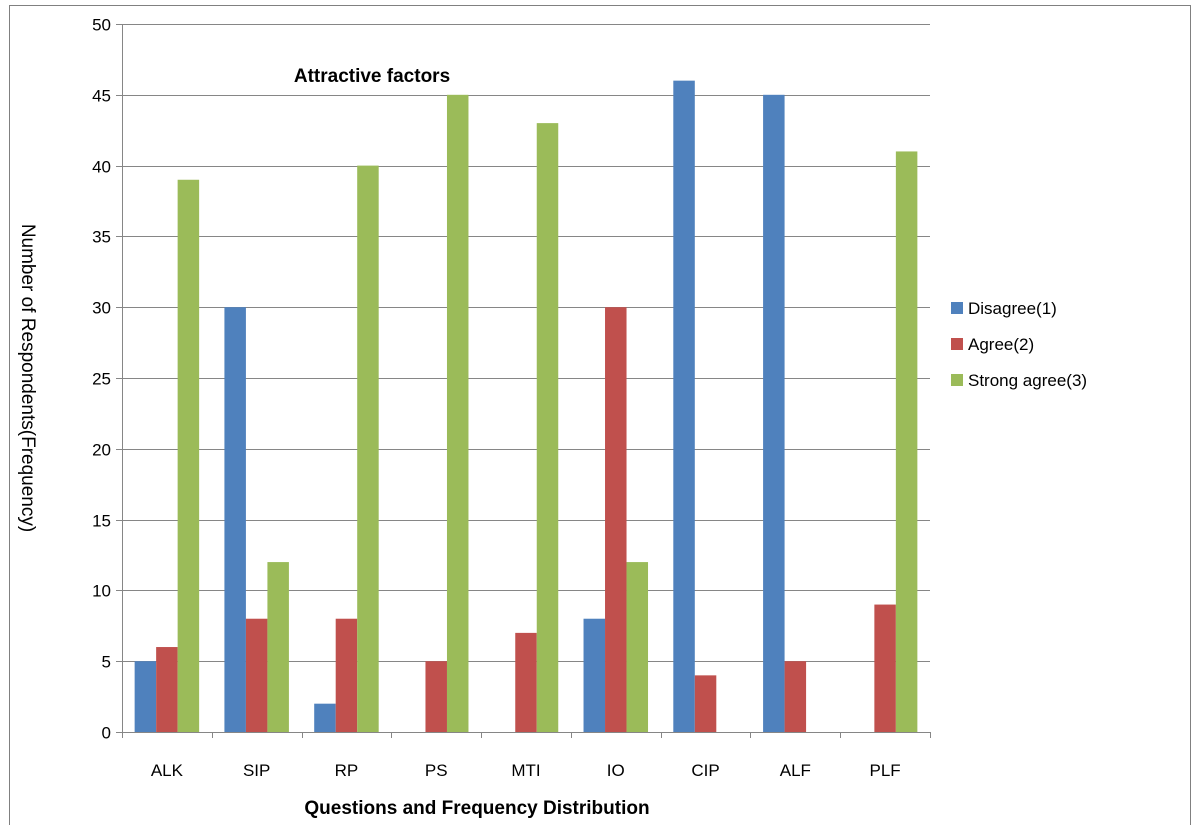  What do you see at coordinates (525, 770) in the screenshot?
I see `x-tick-label: MTI` at bounding box center [525, 770].